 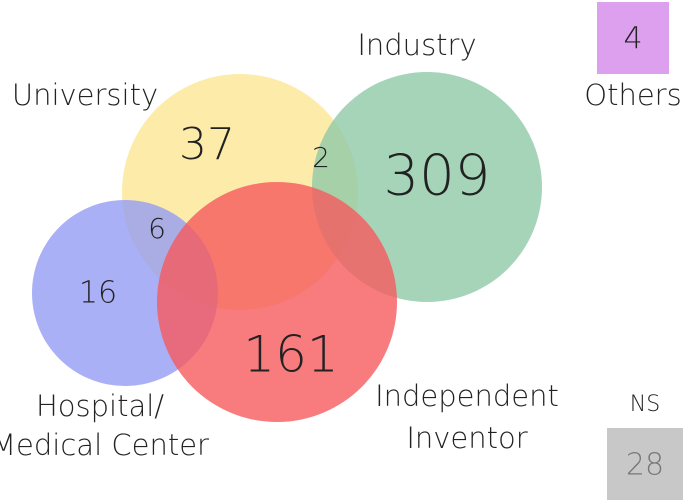 I want to click on ns-count: 28, so click(x=645, y=465).